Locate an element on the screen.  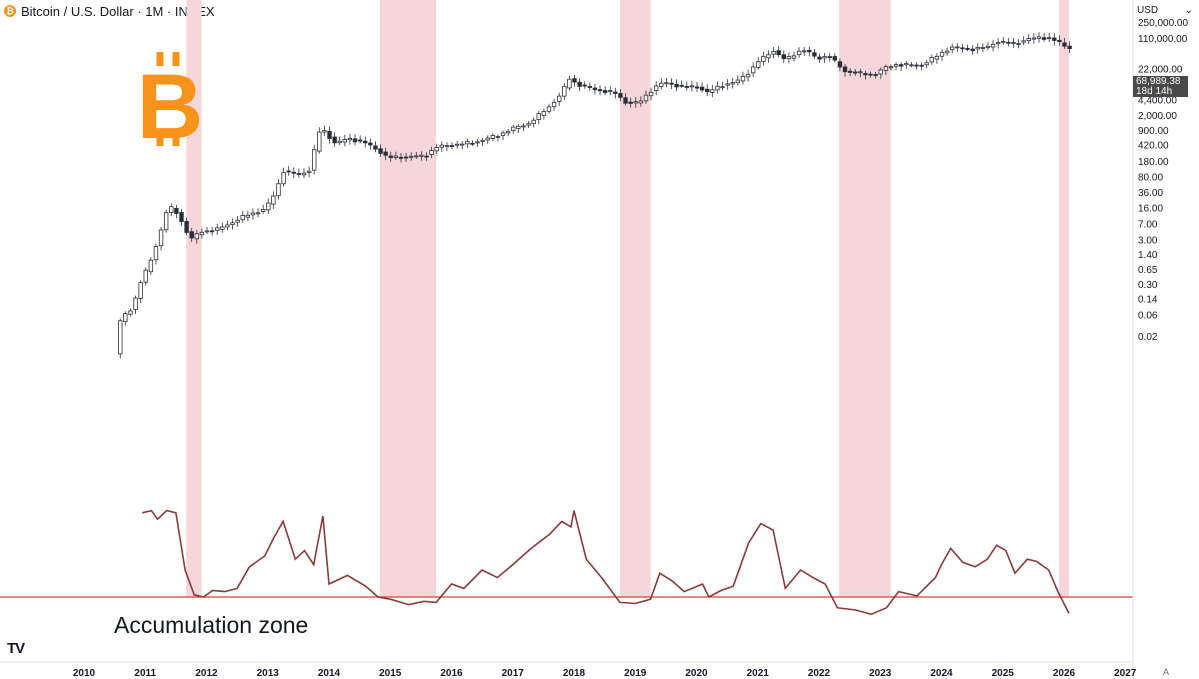
year-tick-label: 2024 is located at coordinates (941, 673).